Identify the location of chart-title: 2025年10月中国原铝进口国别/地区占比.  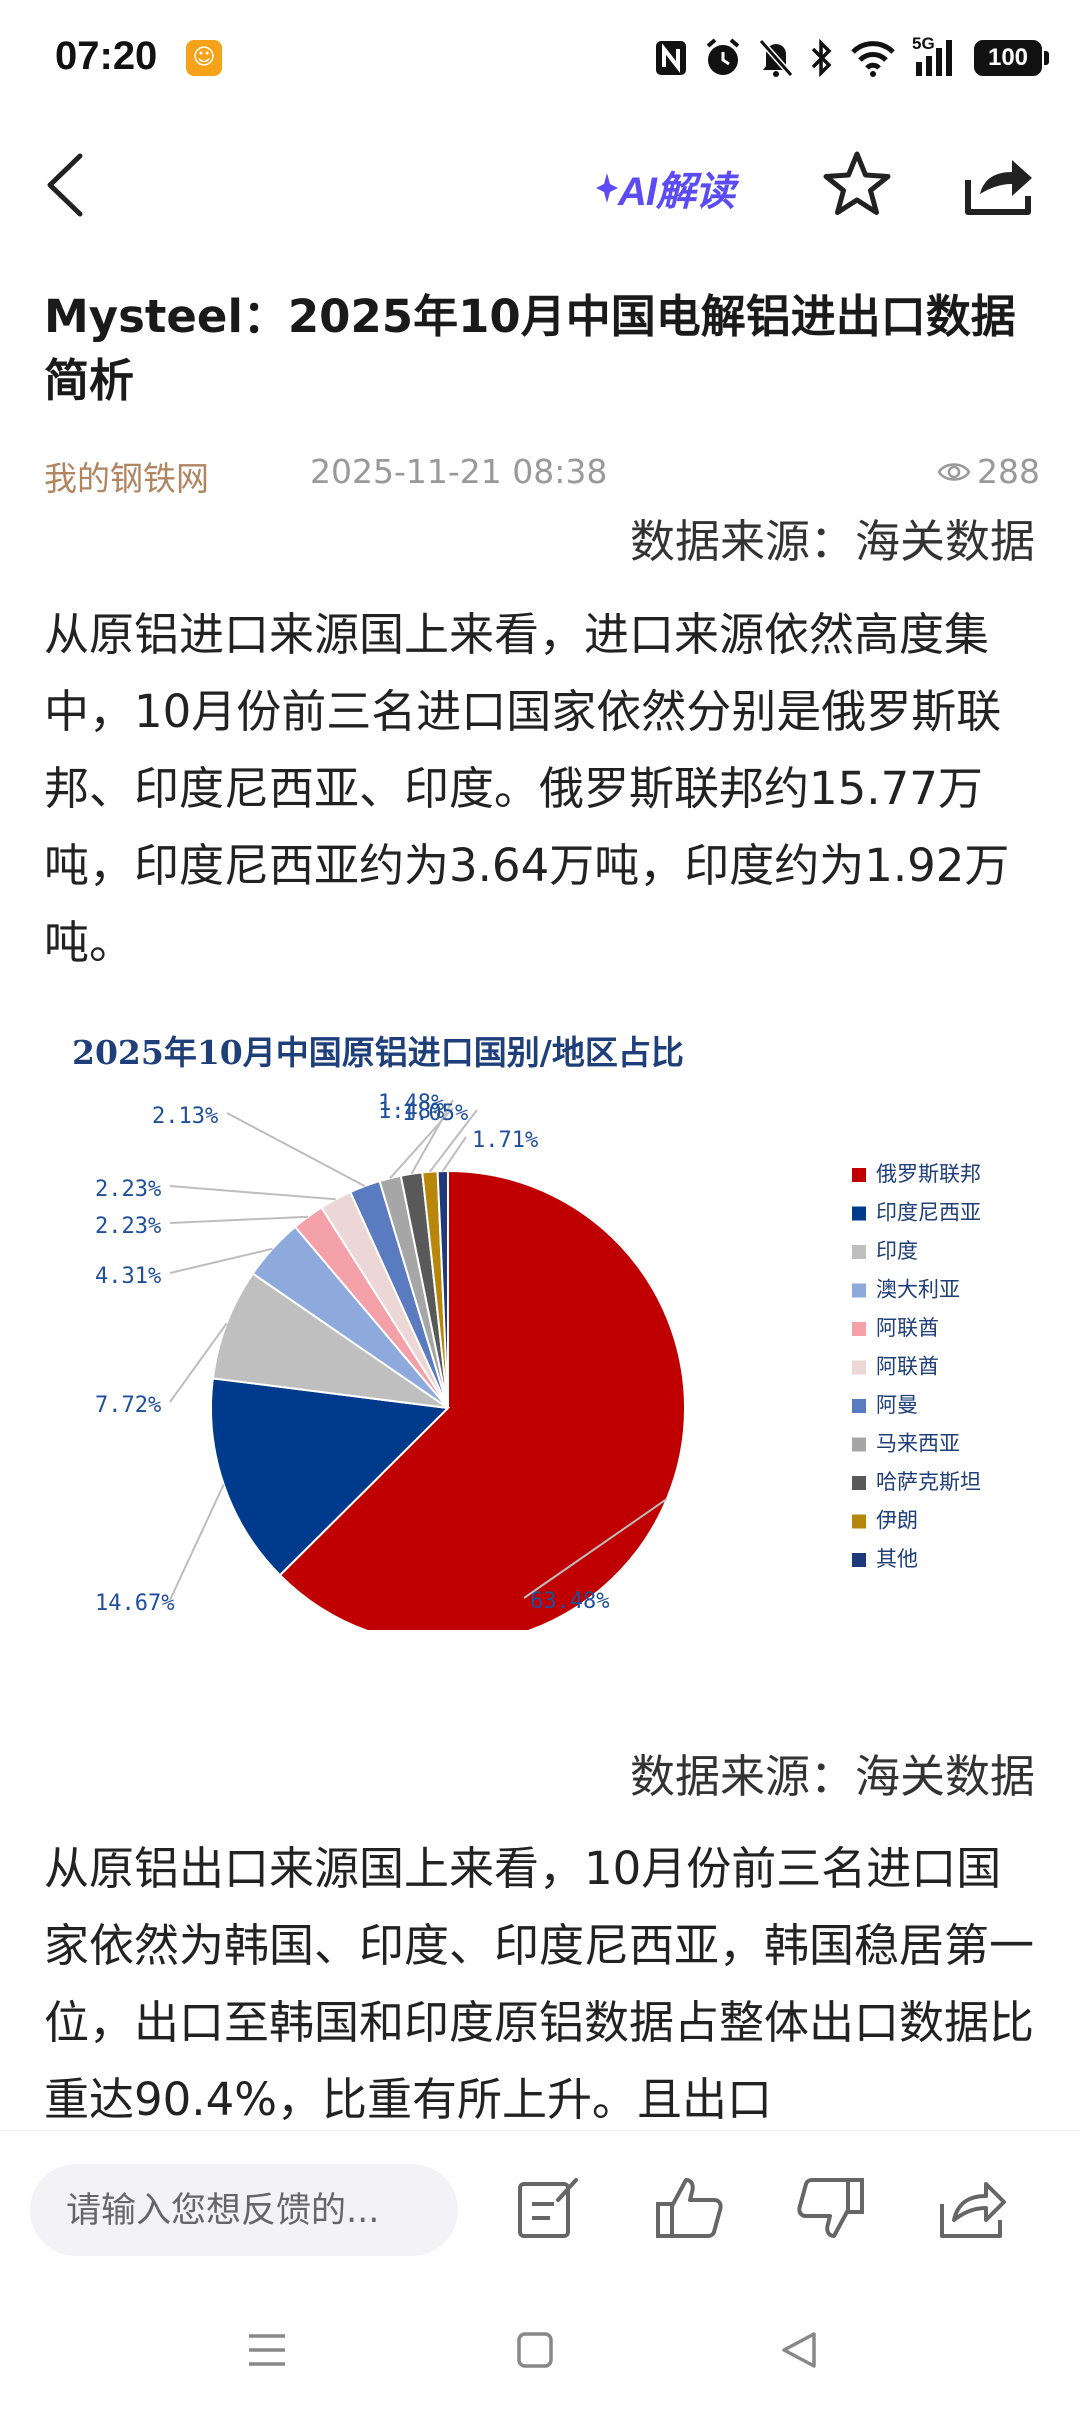
(378, 1052).